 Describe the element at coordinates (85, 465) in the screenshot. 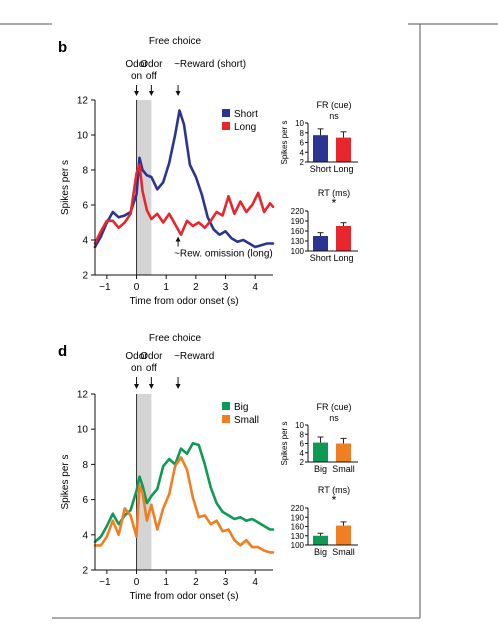

I see `y-tick-label: 8` at that location.